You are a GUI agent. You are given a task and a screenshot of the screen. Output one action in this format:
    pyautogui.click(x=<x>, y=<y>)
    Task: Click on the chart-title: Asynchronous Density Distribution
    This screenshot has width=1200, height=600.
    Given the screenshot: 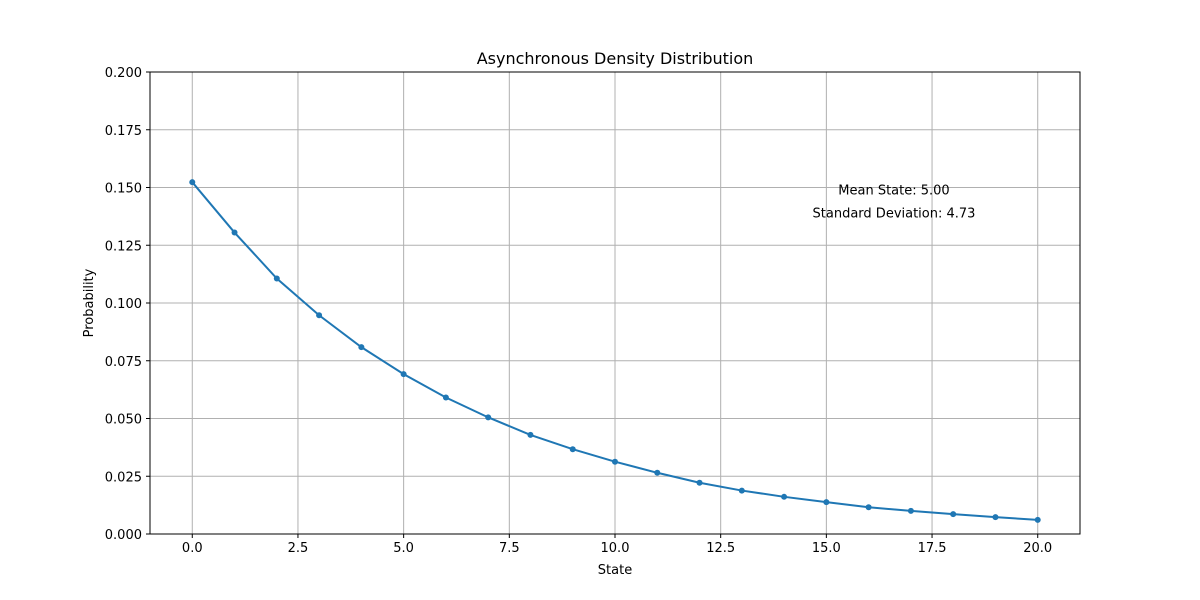 What is the action you would take?
    pyautogui.click(x=615, y=58)
    